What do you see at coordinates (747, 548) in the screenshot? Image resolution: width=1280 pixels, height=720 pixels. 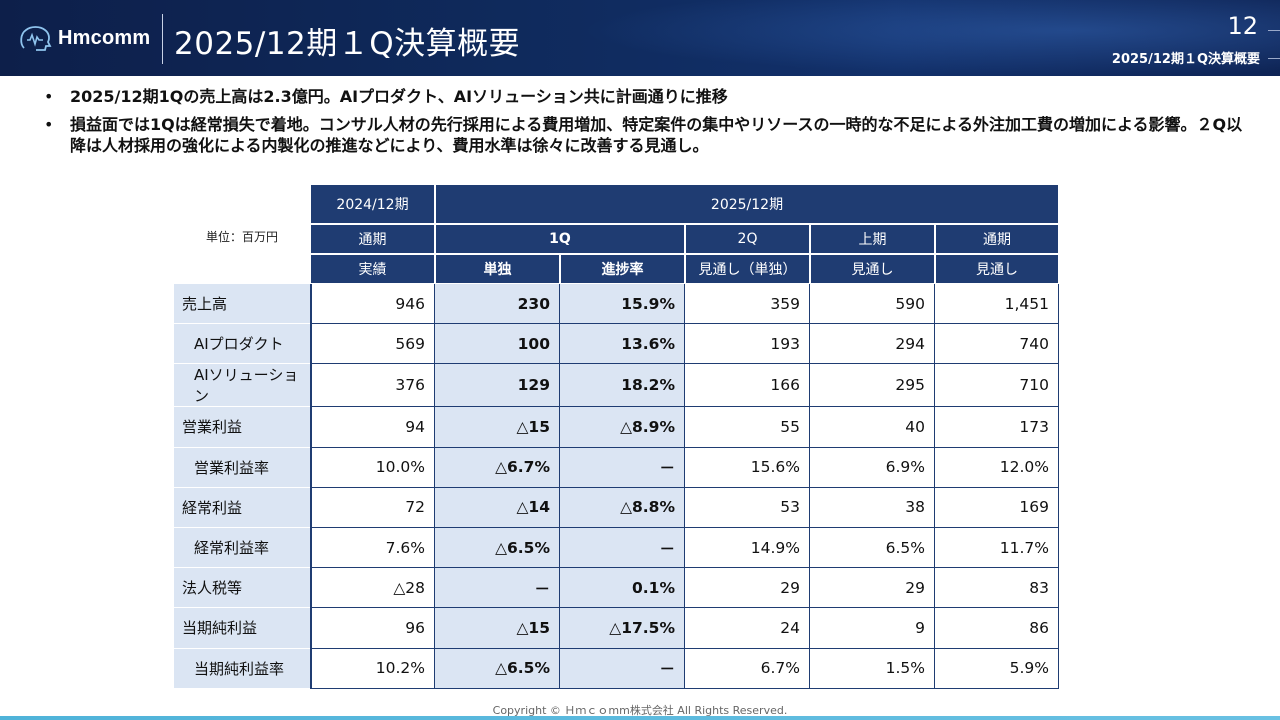 I see `table-cell: 14.9%` at bounding box center [747, 548].